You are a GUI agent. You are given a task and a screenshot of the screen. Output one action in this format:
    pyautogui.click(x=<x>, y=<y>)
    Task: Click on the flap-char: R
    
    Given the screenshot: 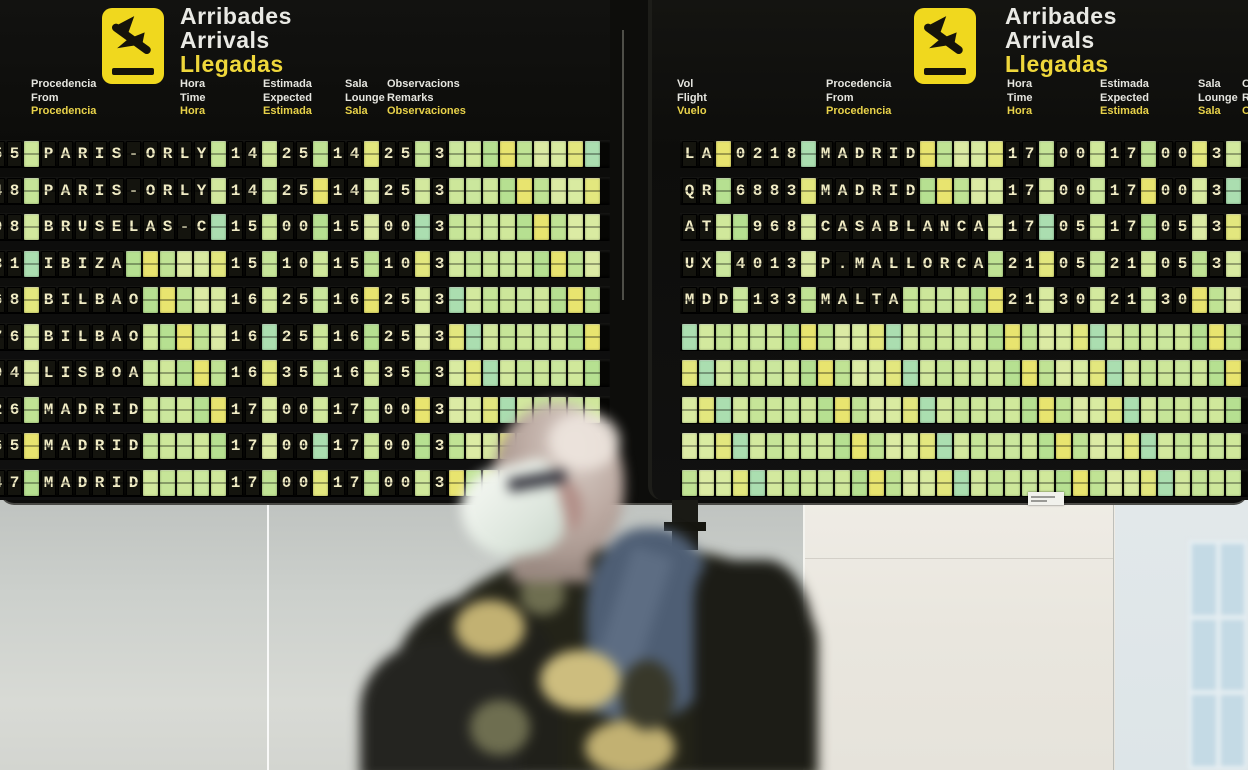 What is the action you would take?
    pyautogui.click(x=82, y=154)
    